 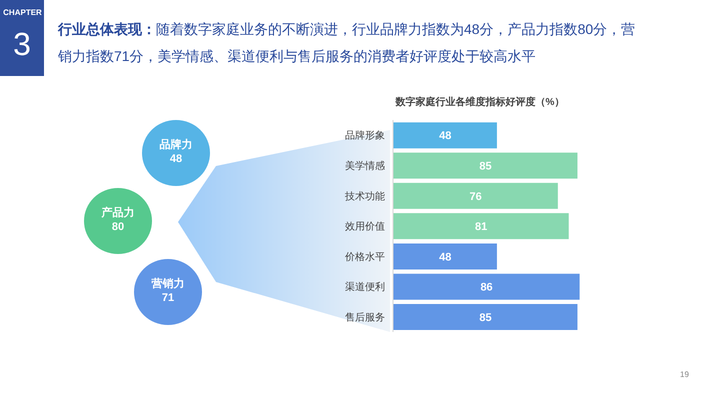 I want to click on y-tick-label: 技术功能, so click(x=364, y=196).